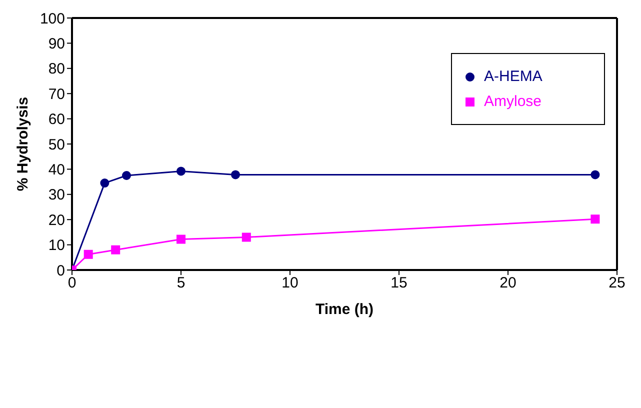 Image resolution: width=641 pixels, height=408 pixels. I want to click on y-tick-label: 80, so click(56, 69).